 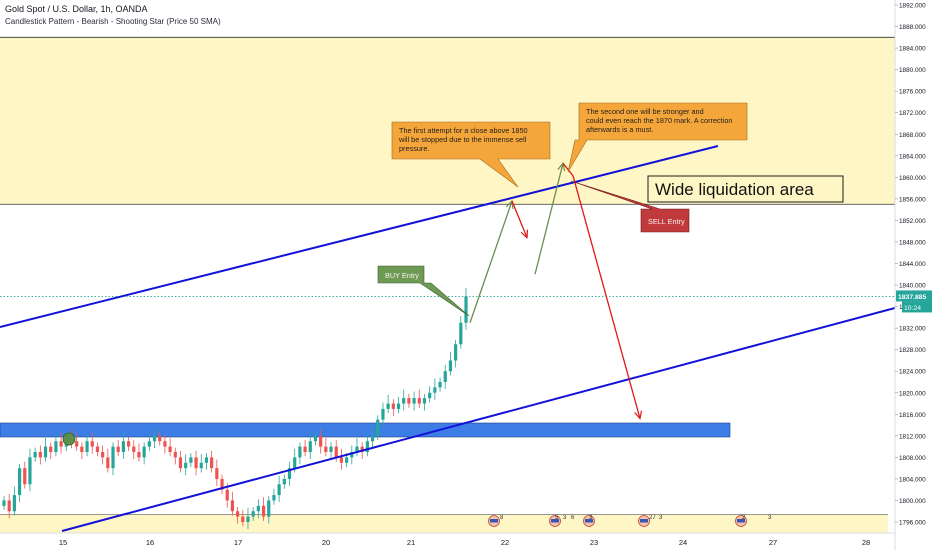 What do you see at coordinates (912, 372) in the screenshot?
I see `price-axis-label: 1824.000` at bounding box center [912, 372].